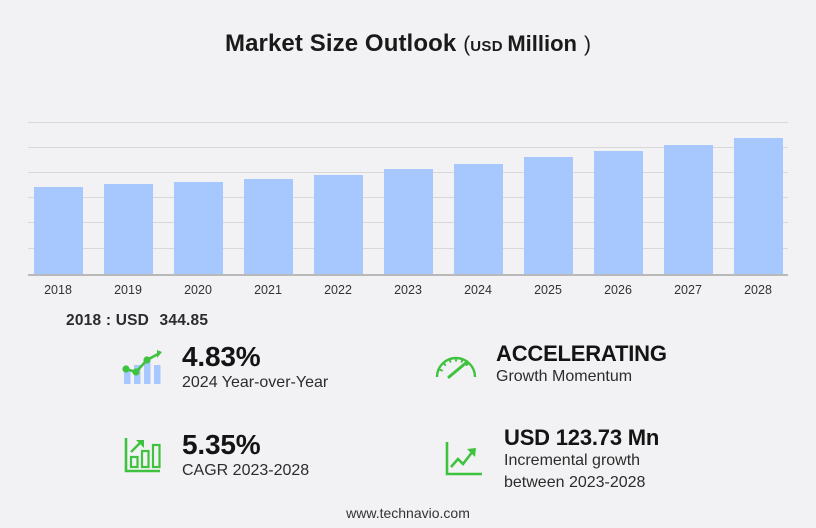 The width and height of the screenshot is (816, 528). What do you see at coordinates (408, 513) in the screenshot?
I see `footer-url: www.technavio.com` at bounding box center [408, 513].